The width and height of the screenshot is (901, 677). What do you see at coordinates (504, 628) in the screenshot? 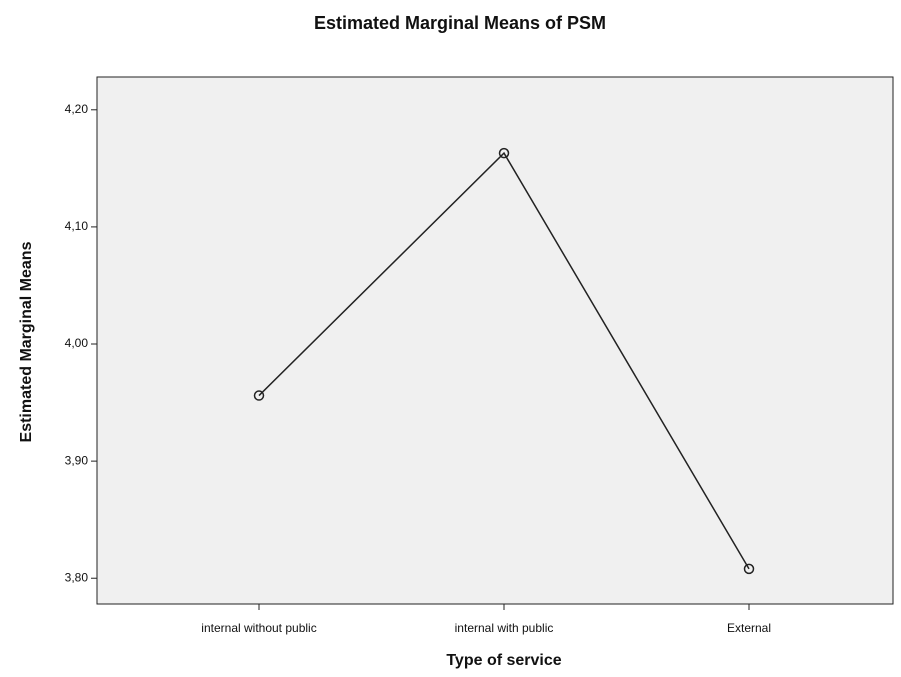
I see `x-tick-label: internal with public` at bounding box center [504, 628].